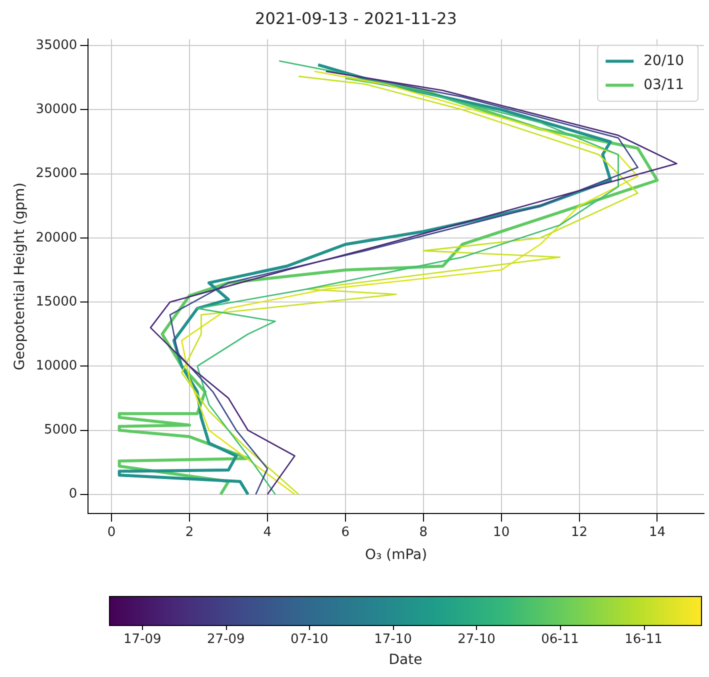 This screenshot has width=709, height=677. Describe the element at coordinates (226, 639) in the screenshot. I see `color-bar-label: 27-09` at that location.